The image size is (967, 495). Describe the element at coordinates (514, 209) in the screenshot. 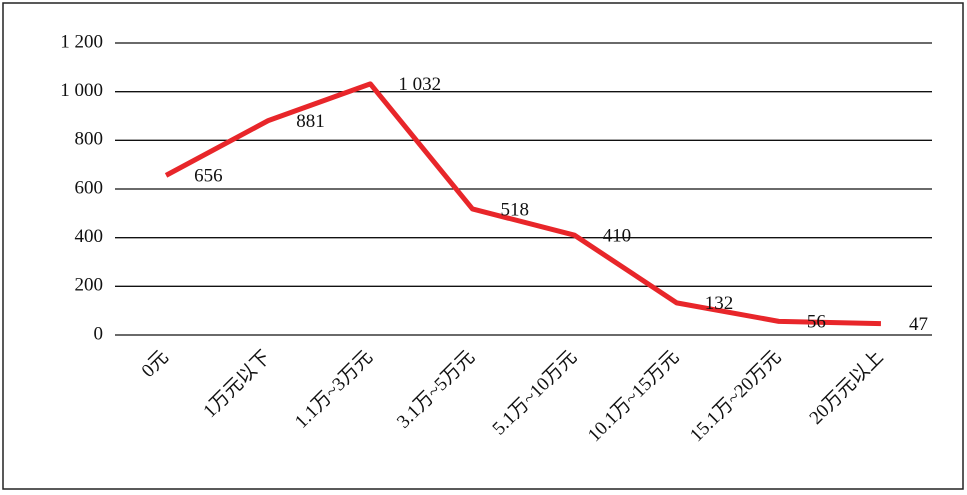

I see `data-label: 518` at that location.